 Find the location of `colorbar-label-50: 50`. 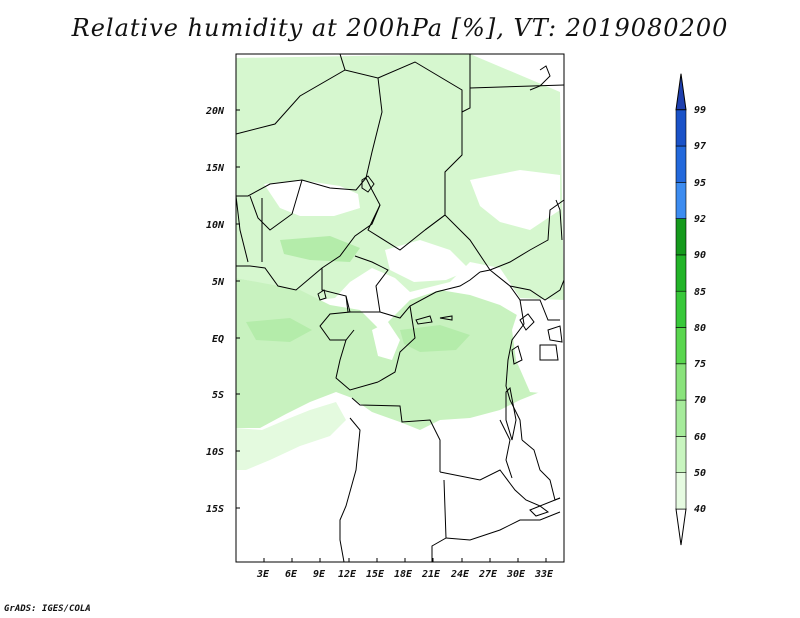

colorbar-label-50: 50 is located at coordinates (700, 473).